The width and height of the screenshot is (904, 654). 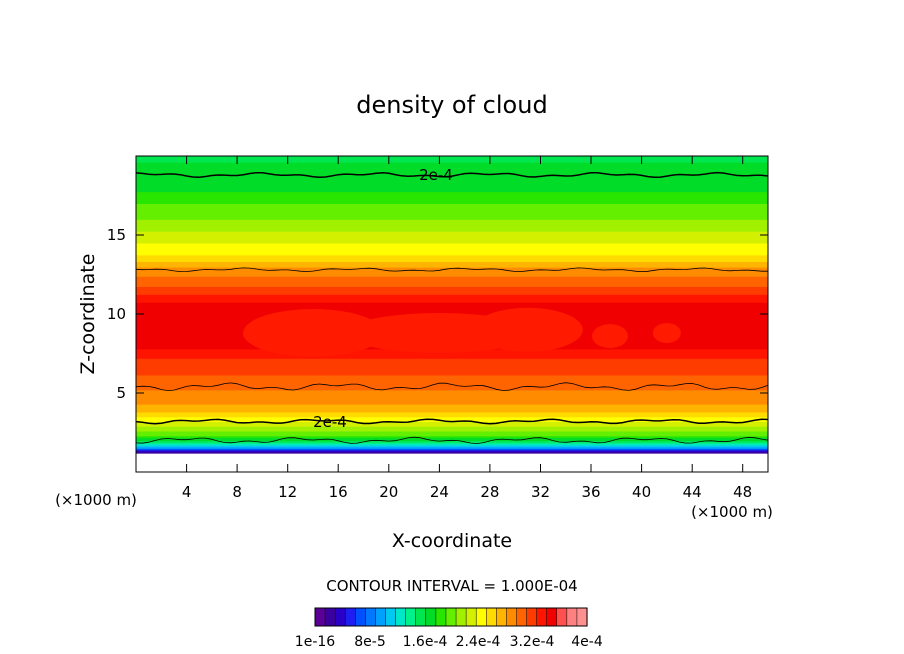 I want to click on chart-title: density of cloud, so click(x=451, y=105).